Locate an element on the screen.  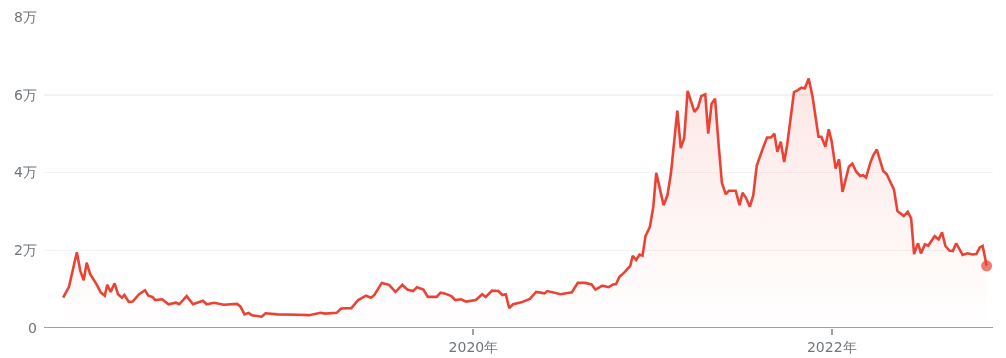
y-tick-label: 8万 is located at coordinates (25, 16).